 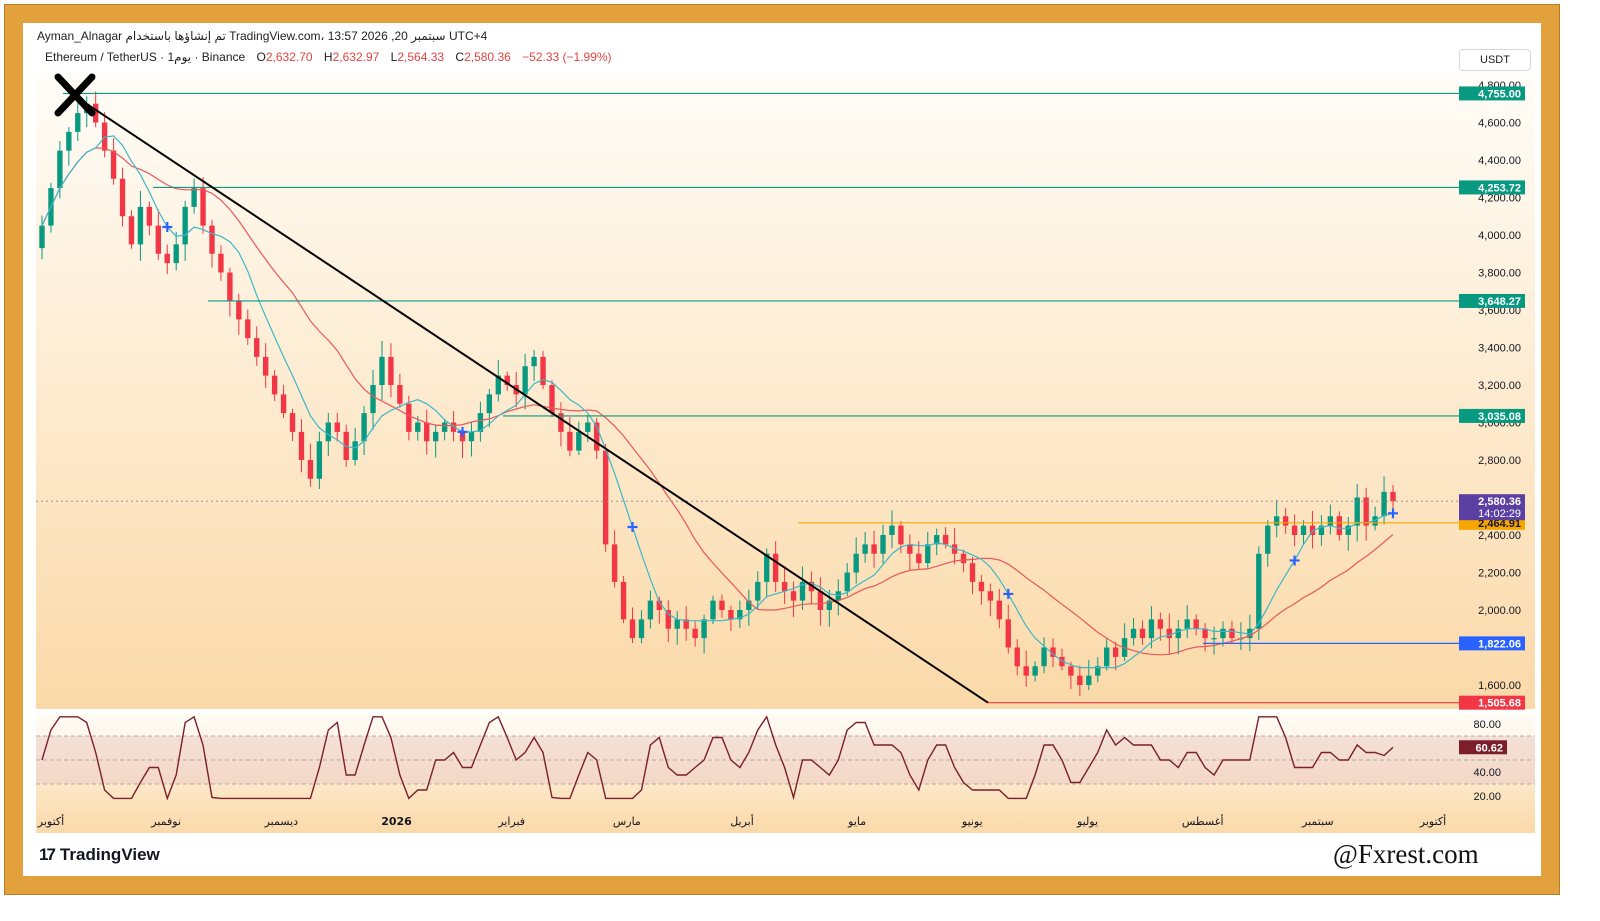 I want to click on price-level-label: 1,822.06, so click(x=1499, y=644).